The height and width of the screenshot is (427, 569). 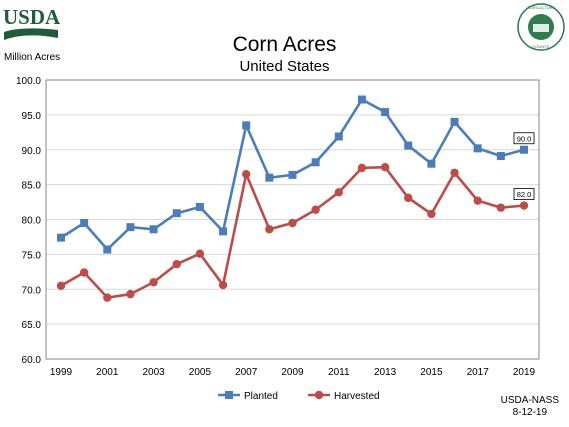 I want to click on usda-logo: USDA, so click(x=31, y=22).